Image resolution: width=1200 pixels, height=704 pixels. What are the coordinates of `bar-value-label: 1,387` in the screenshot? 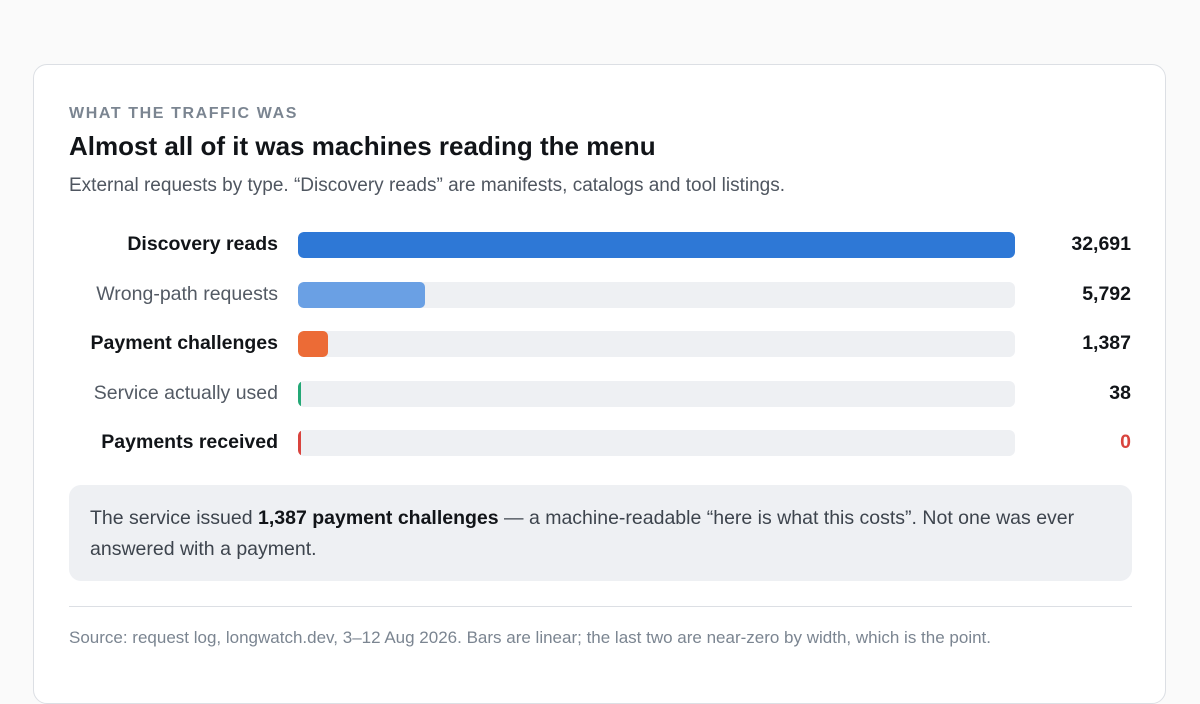 It's located at (1106, 343).